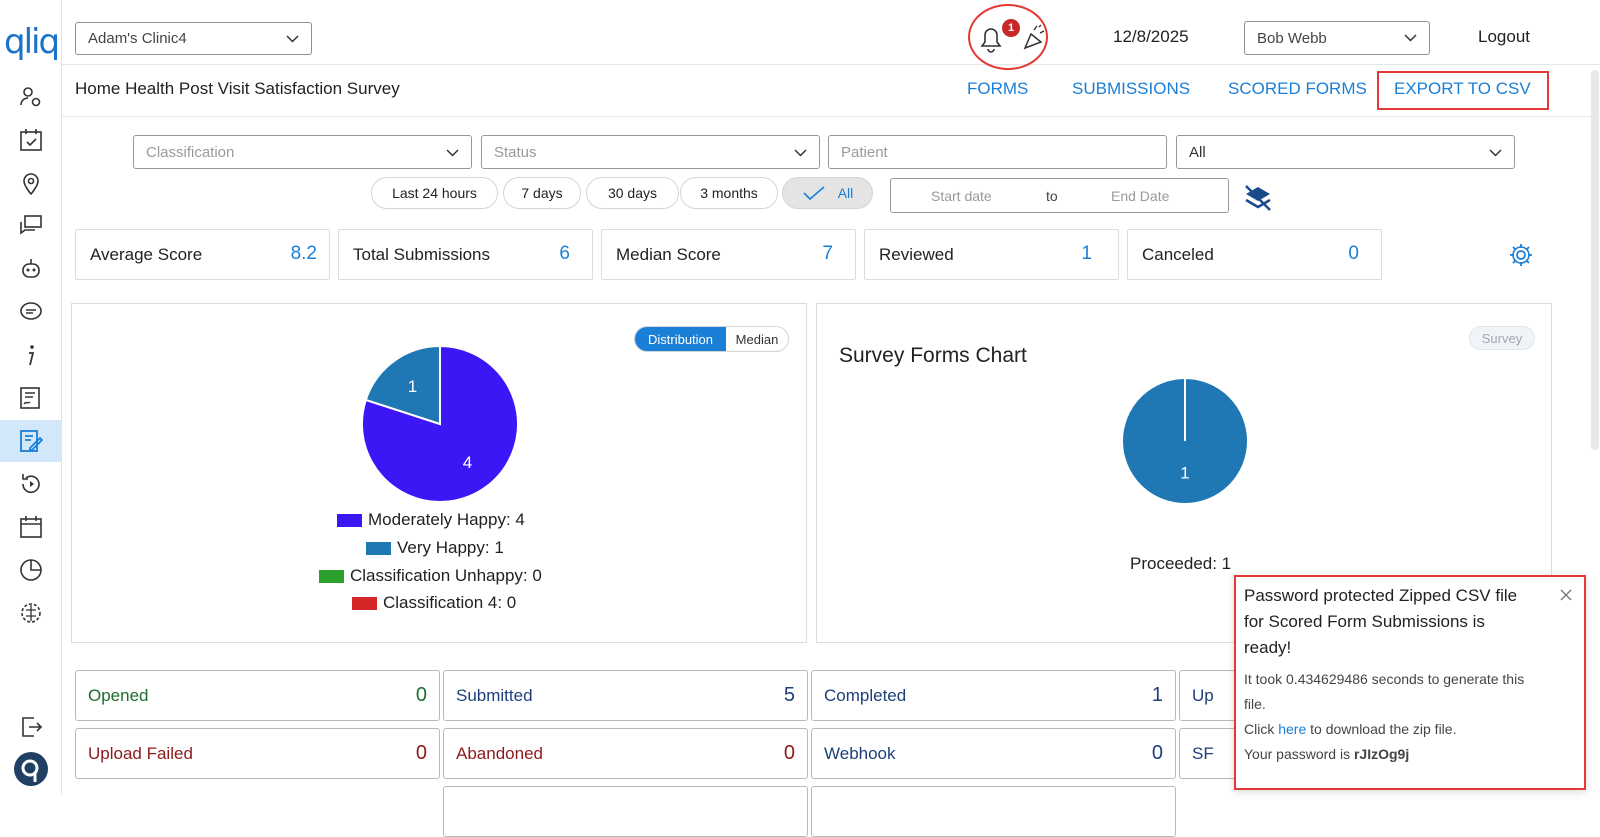 This screenshot has width=1600, height=837. Describe the element at coordinates (1258, 198) in the screenshot. I see `clear-filter-icon` at that location.